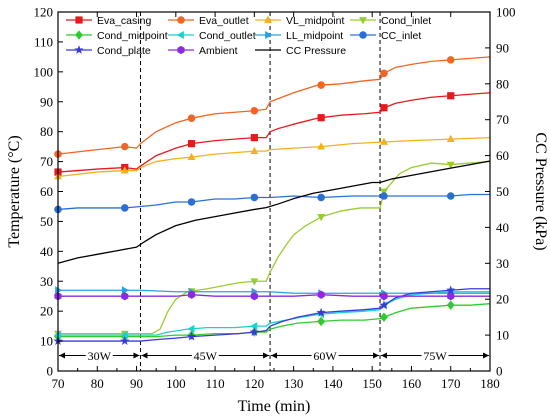  Describe the element at coordinates (274, 291) in the screenshot. I see `series-line-ll-midpoint` at that location.